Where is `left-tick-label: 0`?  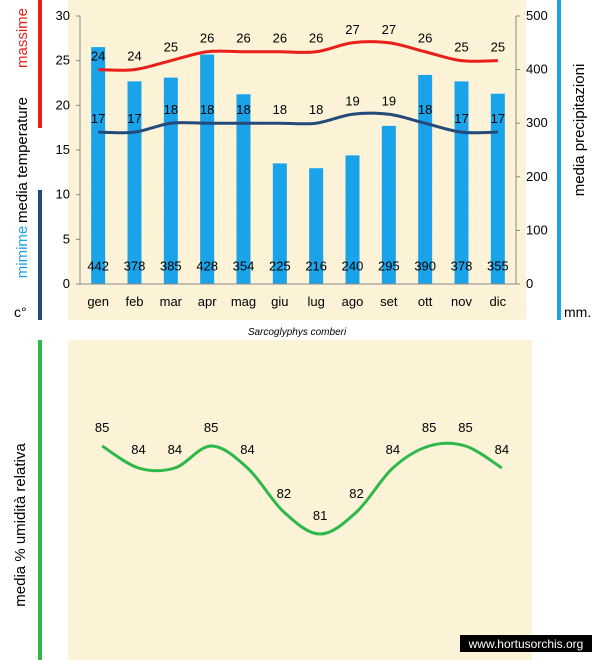 left-tick-label: 0 is located at coordinates (66, 283).